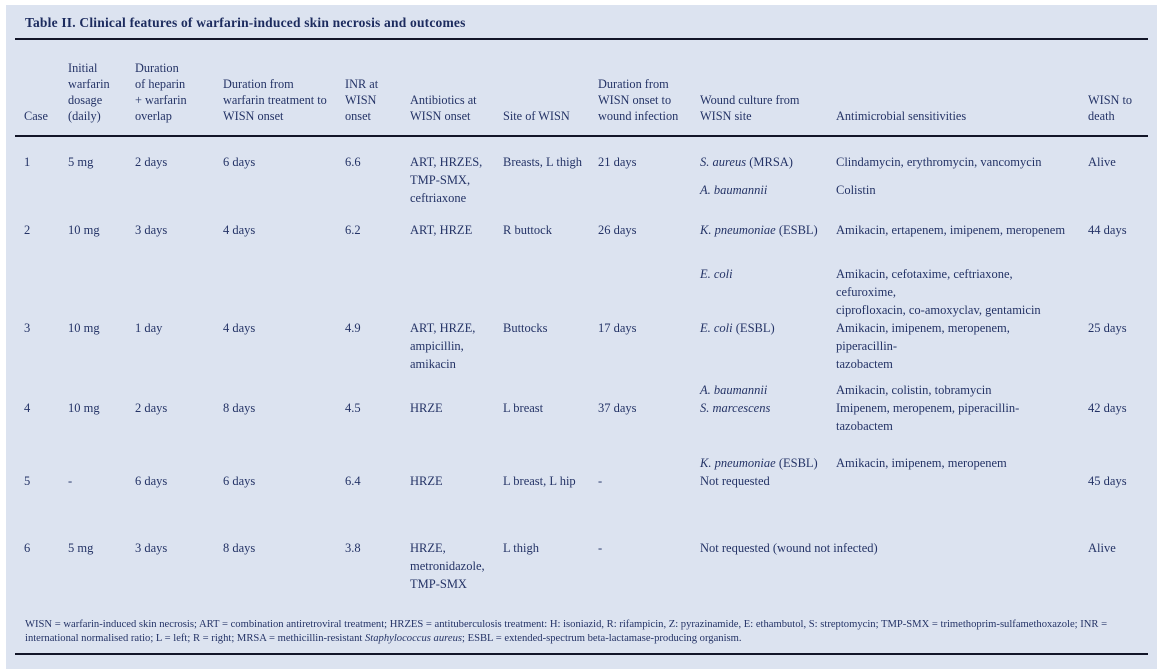 This screenshot has height=669, width=1163. Describe the element at coordinates (353, 408) in the screenshot. I see `cell-inr: 4.5` at that location.